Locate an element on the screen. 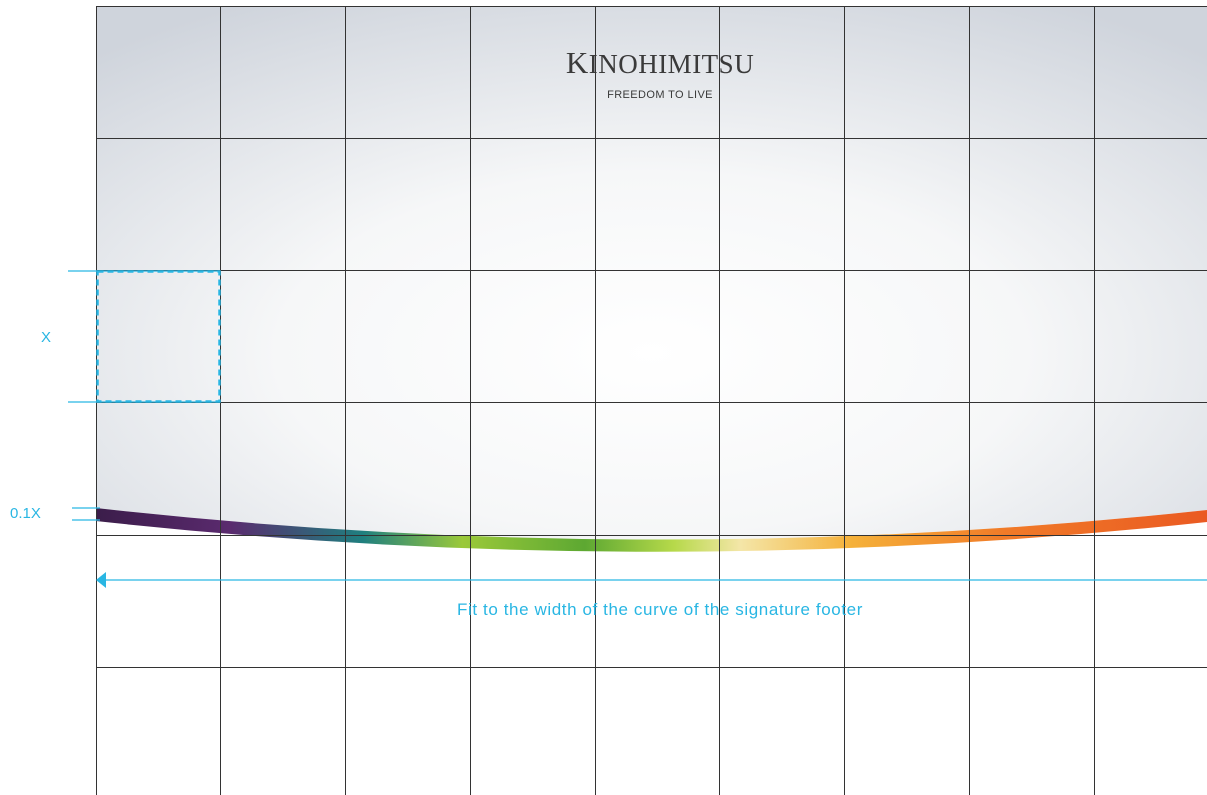 This screenshot has height=795, width=1207. dimension-x-label: X is located at coordinates (46, 337).